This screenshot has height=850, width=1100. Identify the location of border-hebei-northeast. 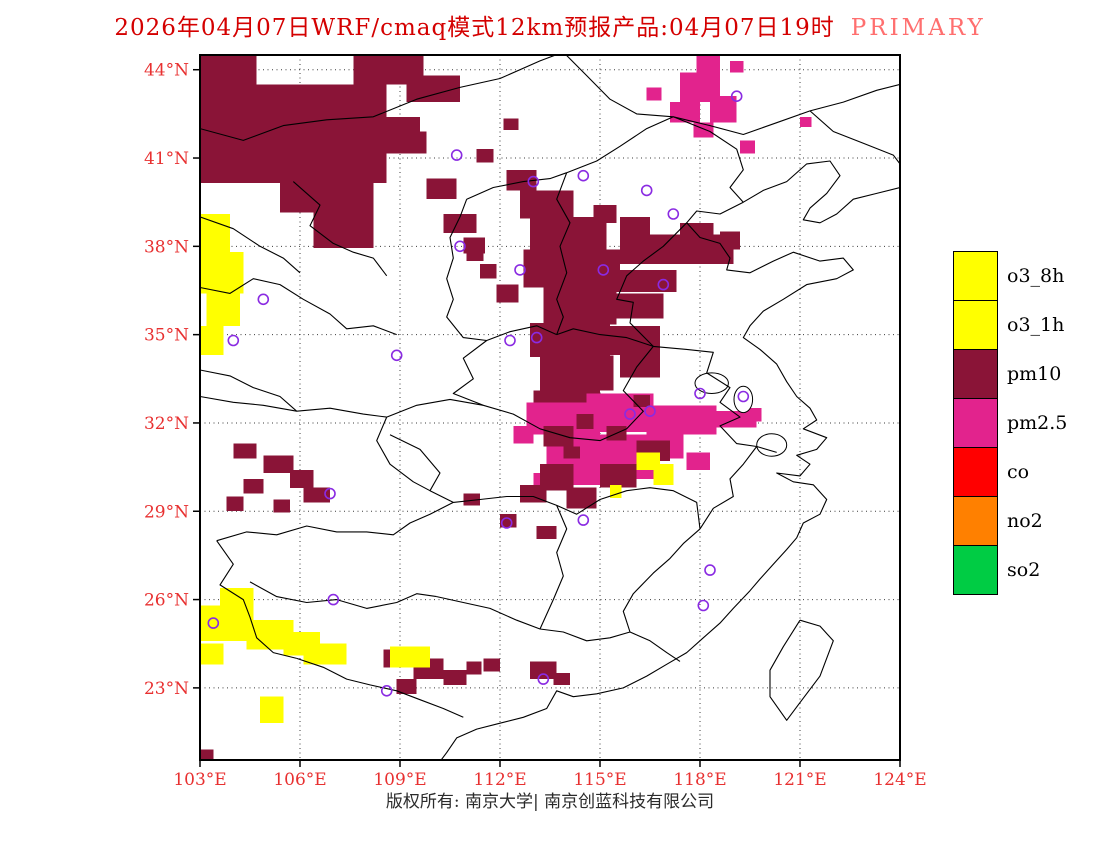
(708, 159).